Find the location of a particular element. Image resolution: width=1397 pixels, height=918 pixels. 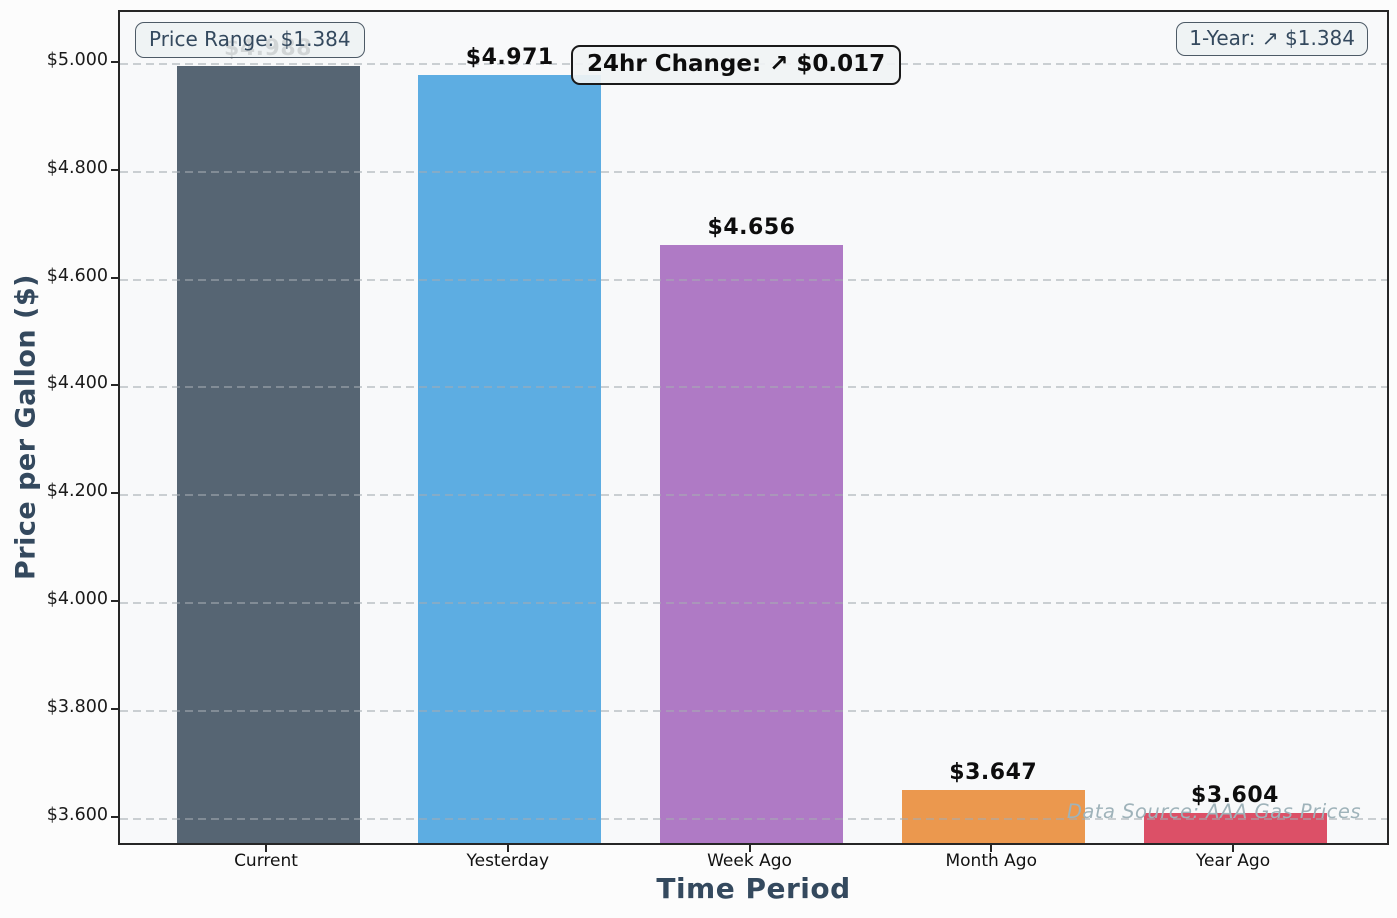

data-source-note: Data Source: AAA Gas Prices is located at coordinates (1213, 811).